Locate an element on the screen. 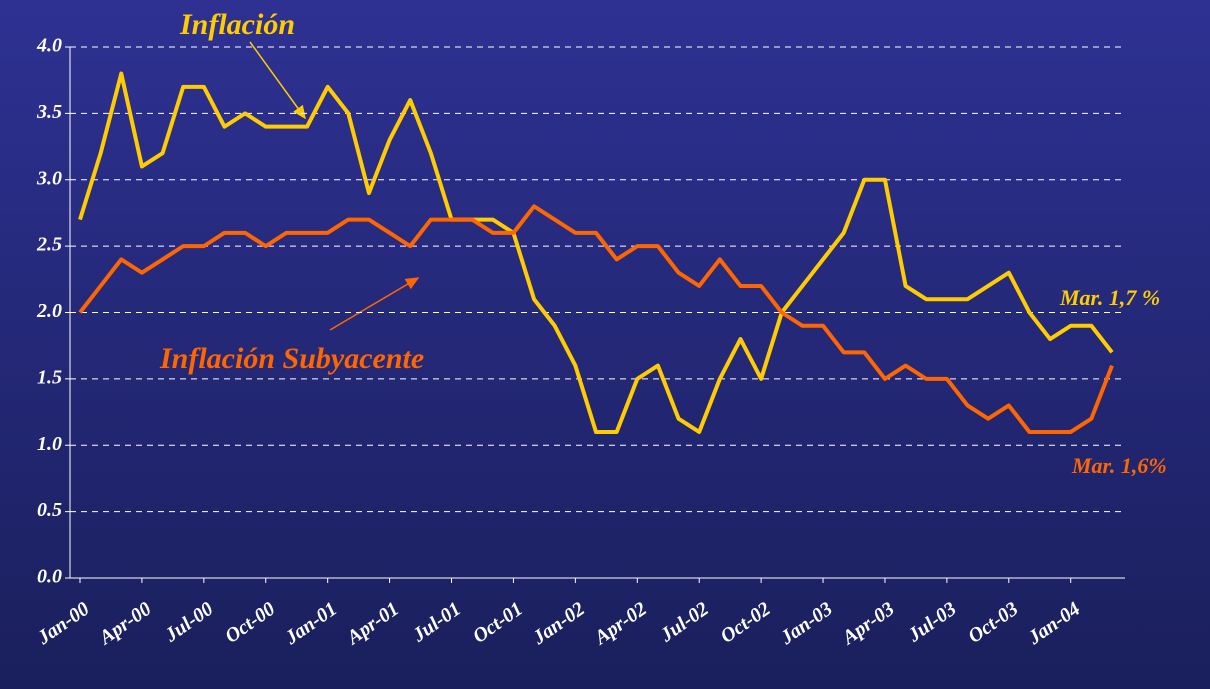  x-tick-label: Apr-01 is located at coordinates (373, 624).